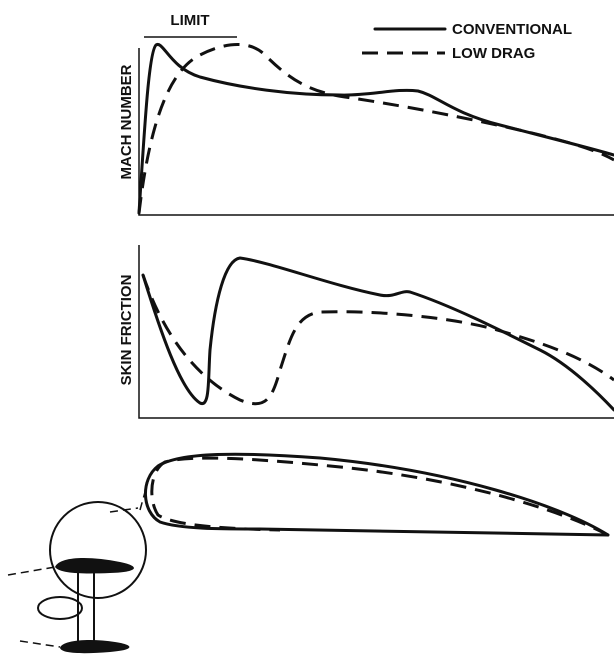  Describe the element at coordinates (493, 53) in the screenshot. I see `legend-label: LOW DRAG` at that location.